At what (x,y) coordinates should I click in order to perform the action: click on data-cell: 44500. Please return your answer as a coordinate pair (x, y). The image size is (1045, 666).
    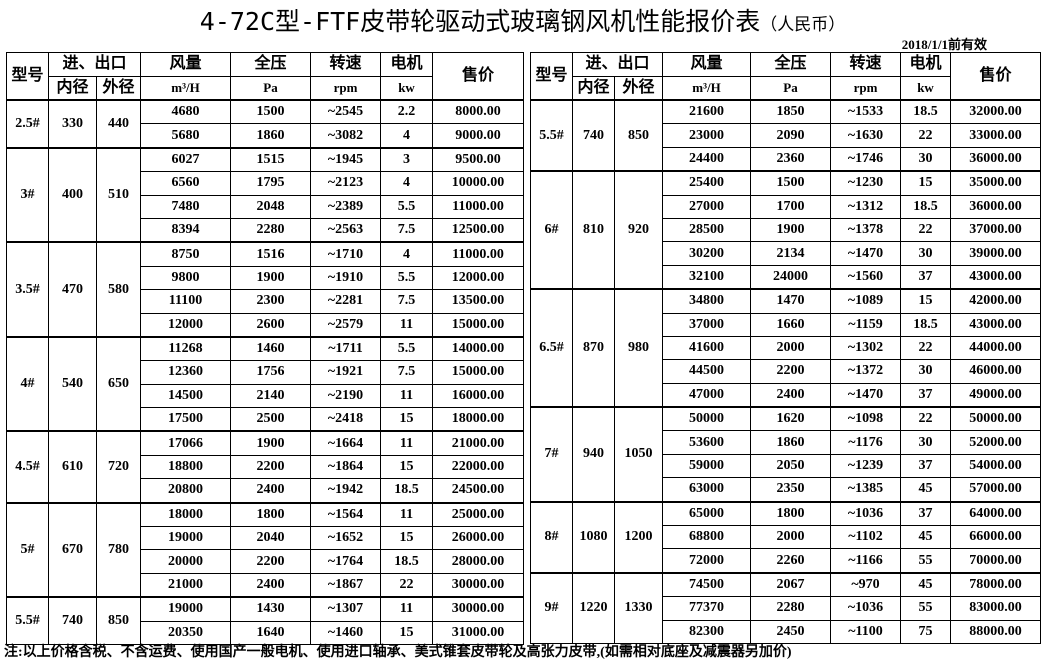
    Looking at the image, I should click on (707, 371).